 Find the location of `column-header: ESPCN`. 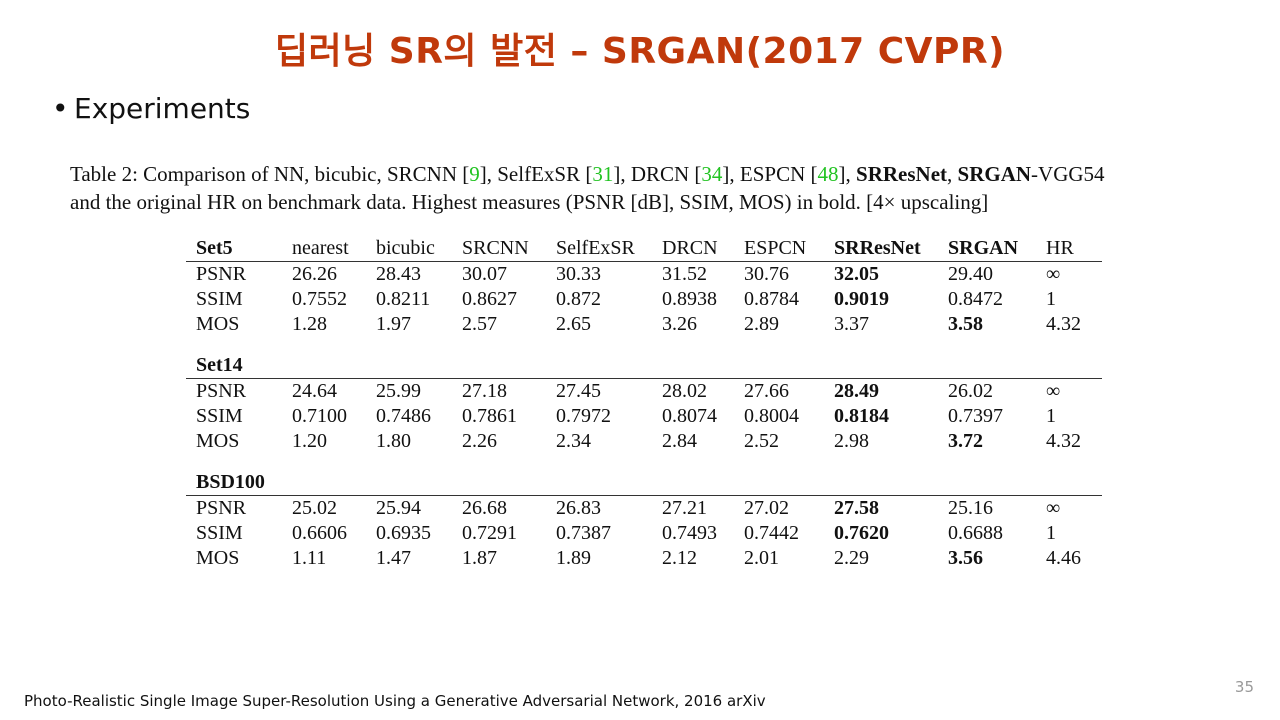

column-header: ESPCN is located at coordinates (775, 248).